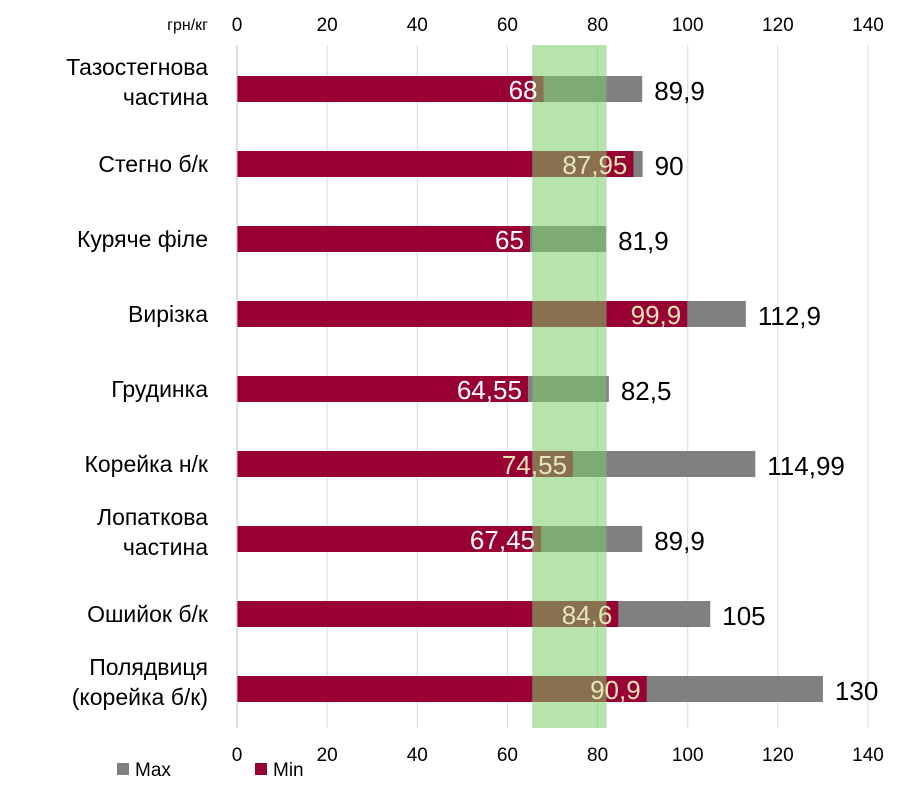 The image size is (900, 787). I want to click on category-label-line: Полядвиця, so click(148, 667).